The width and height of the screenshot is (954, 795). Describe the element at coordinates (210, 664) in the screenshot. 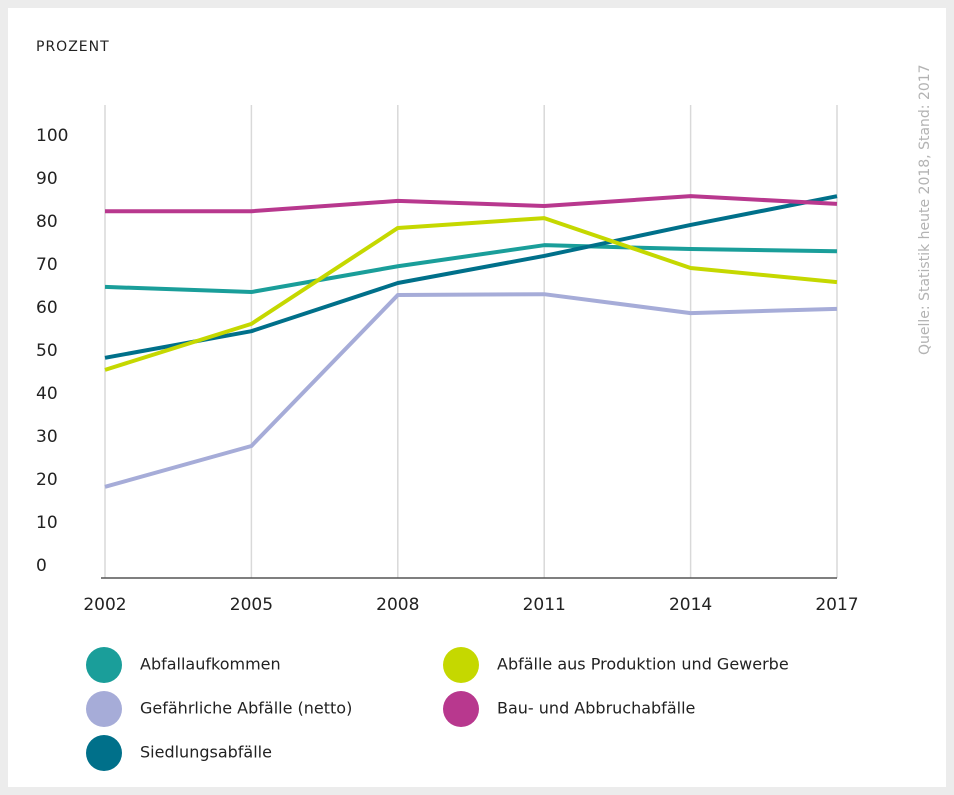

I see `legend-label: Abfallaufkommen` at that location.